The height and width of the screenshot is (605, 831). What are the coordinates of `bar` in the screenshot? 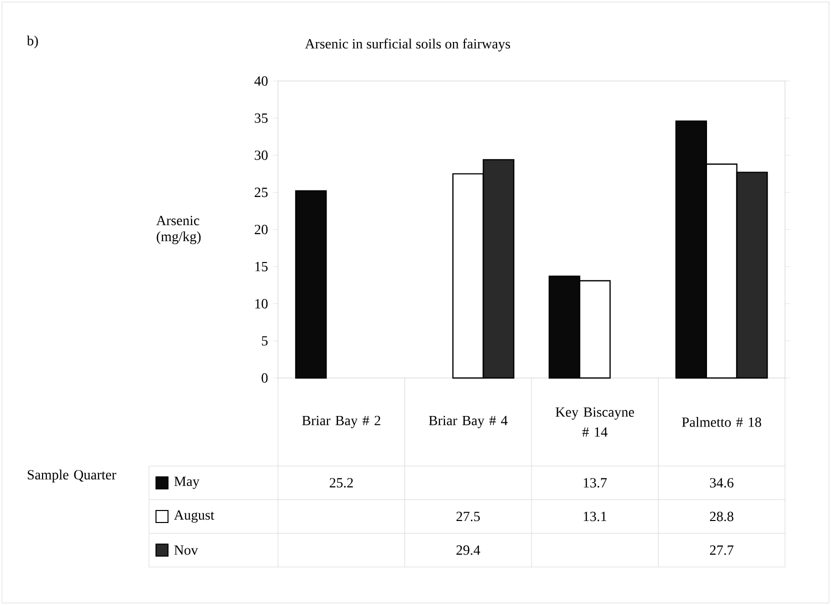 It's located at (311, 284).